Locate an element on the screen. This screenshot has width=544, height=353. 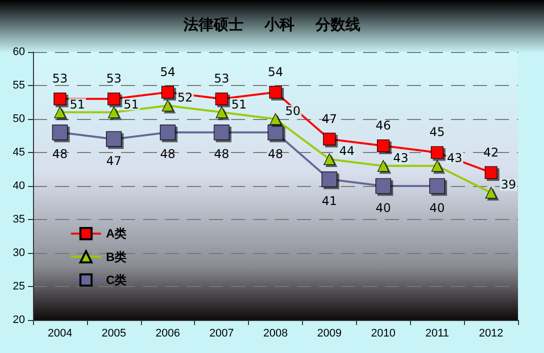
y-tick-label: 30 is located at coordinates (18, 253).